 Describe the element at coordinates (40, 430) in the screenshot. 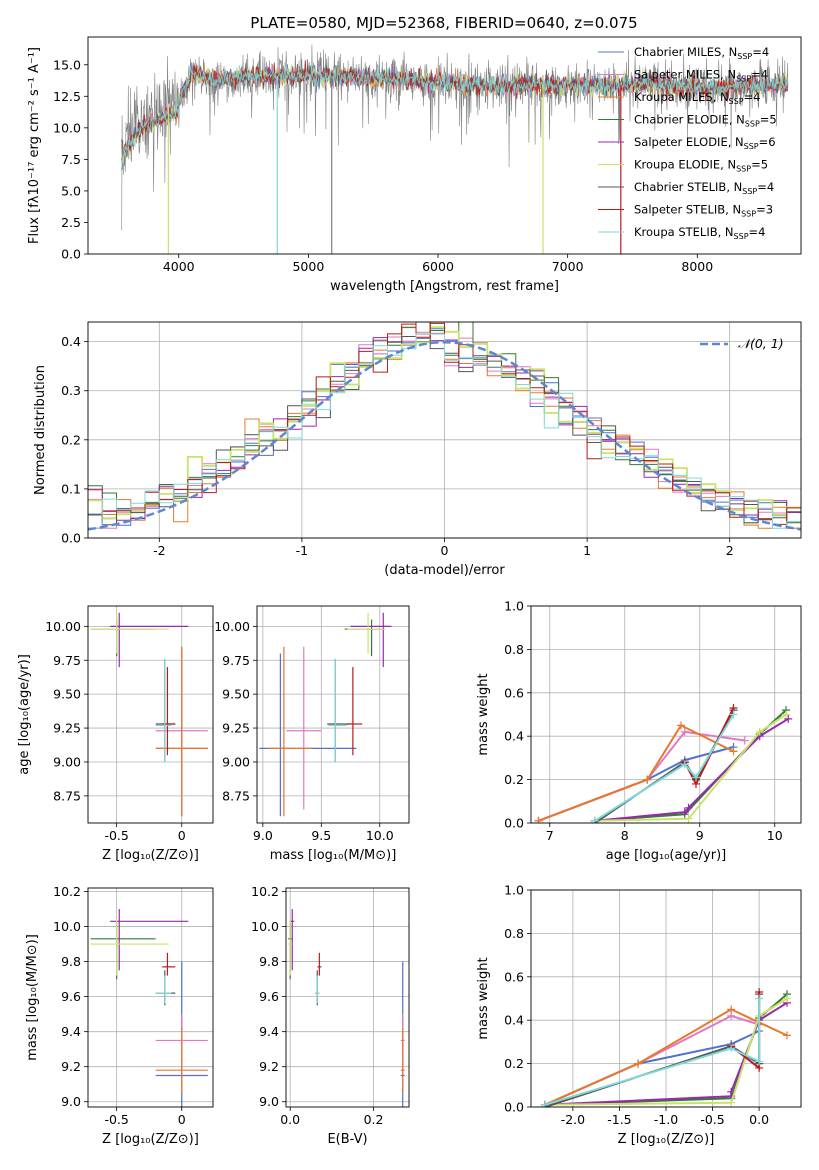

I see `y-axis-label: Normed distribution` at that location.